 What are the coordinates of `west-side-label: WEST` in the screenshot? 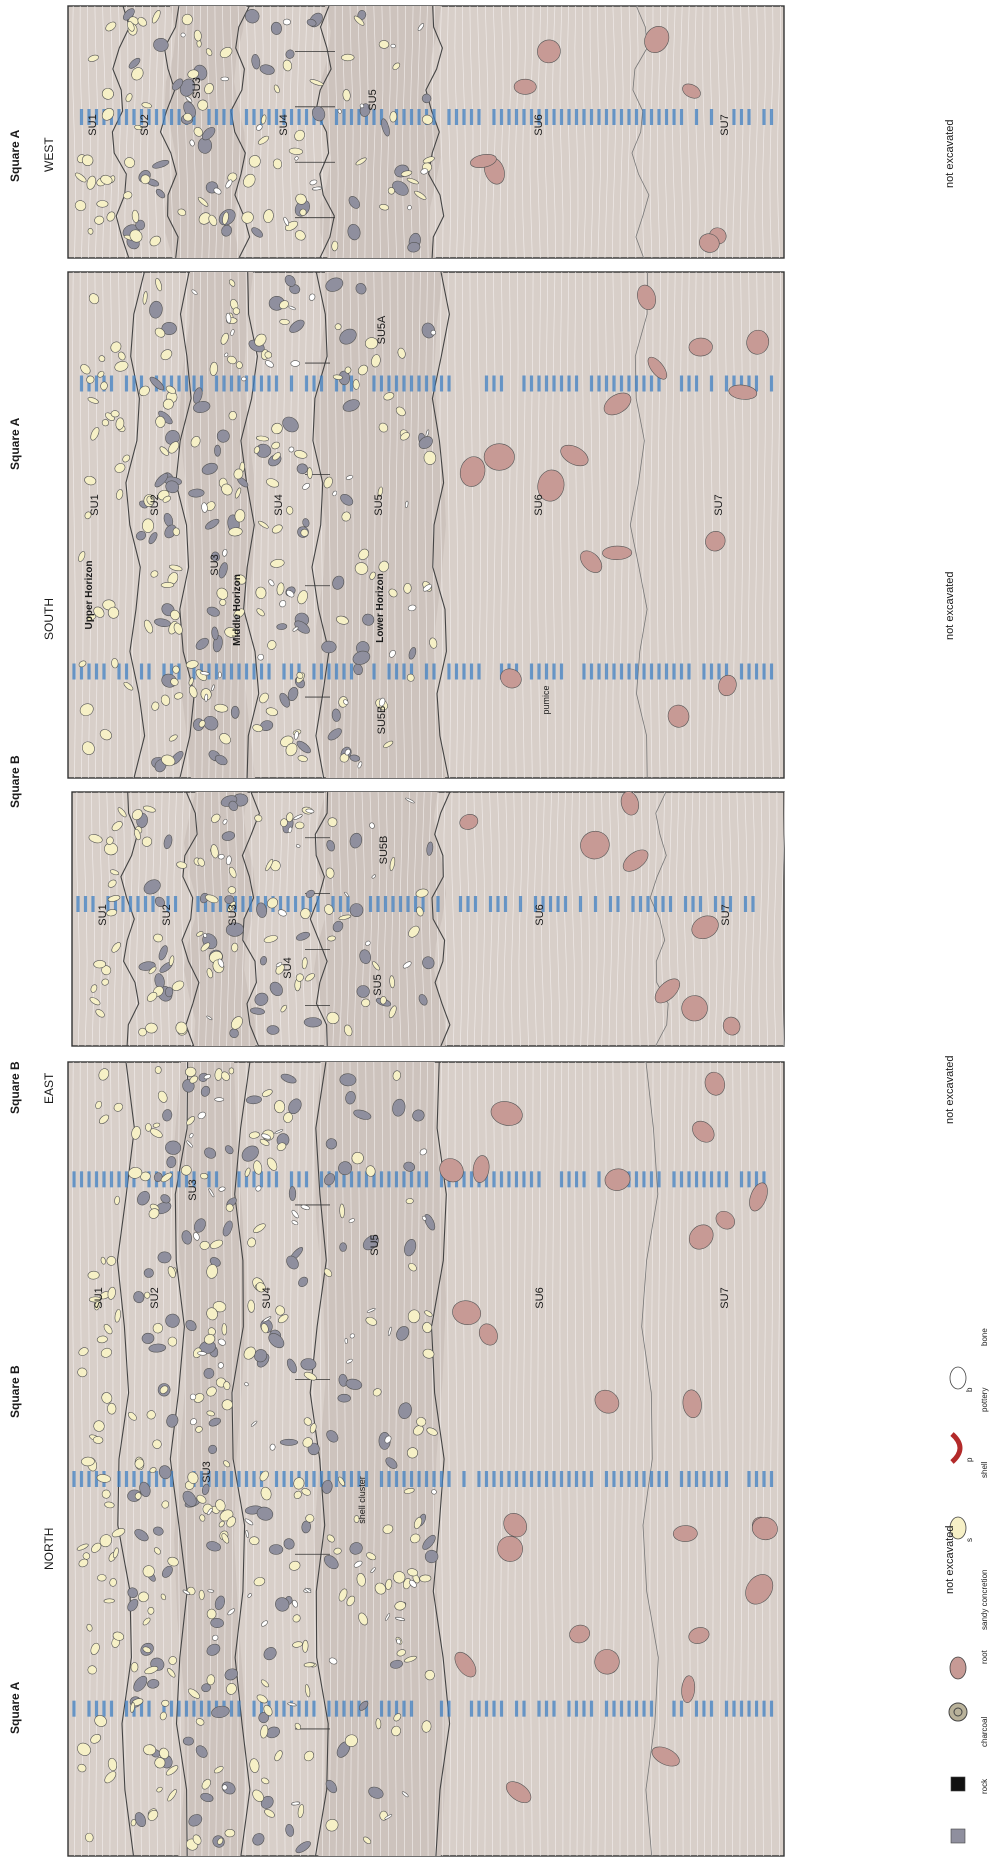 It's located at (49, 154).